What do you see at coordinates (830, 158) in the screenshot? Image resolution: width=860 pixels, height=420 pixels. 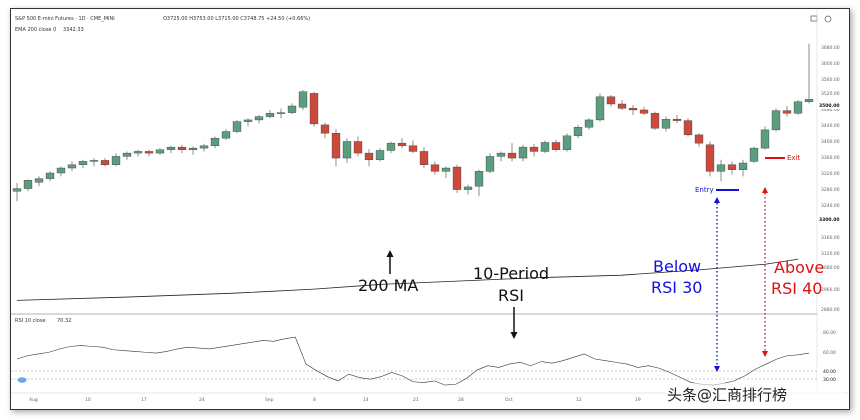 I see `price-tick-label: 3360.00` at bounding box center [830, 158].